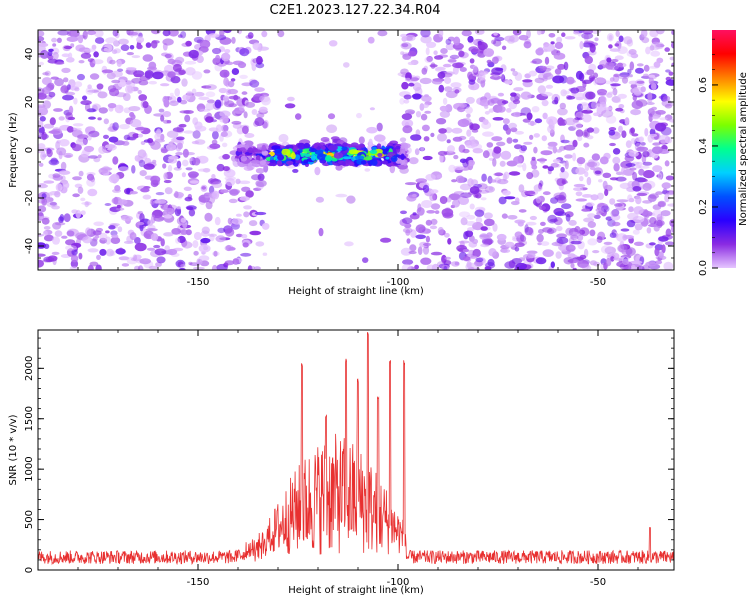  What do you see at coordinates (334, 160) in the screenshot?
I see `heatmap-signal-cell` at bounding box center [334, 160].